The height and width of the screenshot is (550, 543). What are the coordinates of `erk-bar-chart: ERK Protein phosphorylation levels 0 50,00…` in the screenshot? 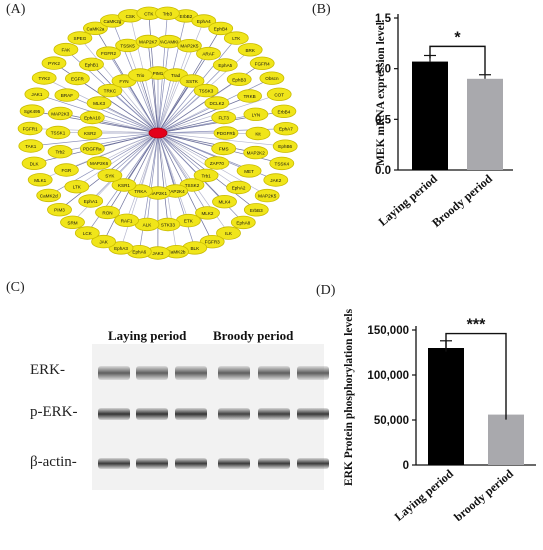 It's located at (439, 416).